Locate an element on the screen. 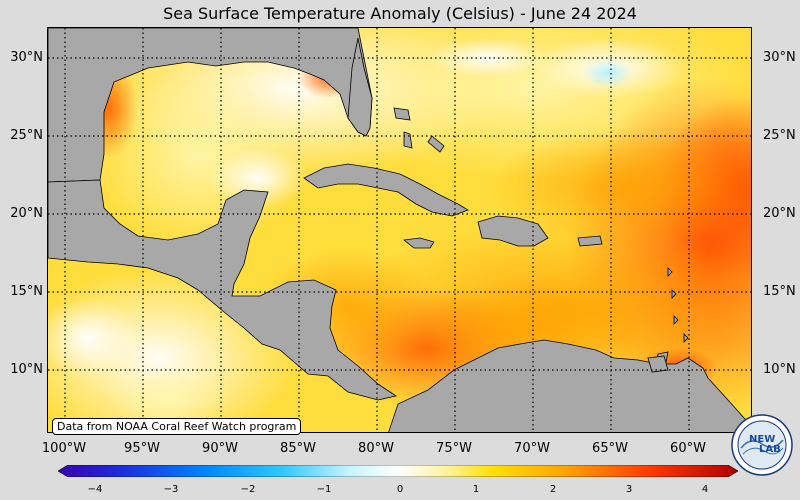 This screenshot has height=500, width=800. lat-label-left-10n: 10°N is located at coordinates (26, 369).